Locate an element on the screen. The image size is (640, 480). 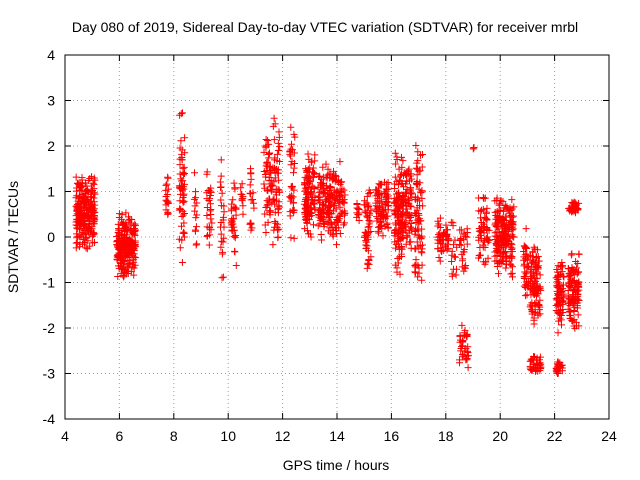
y-tick-label: 4 is located at coordinates (51, 55).